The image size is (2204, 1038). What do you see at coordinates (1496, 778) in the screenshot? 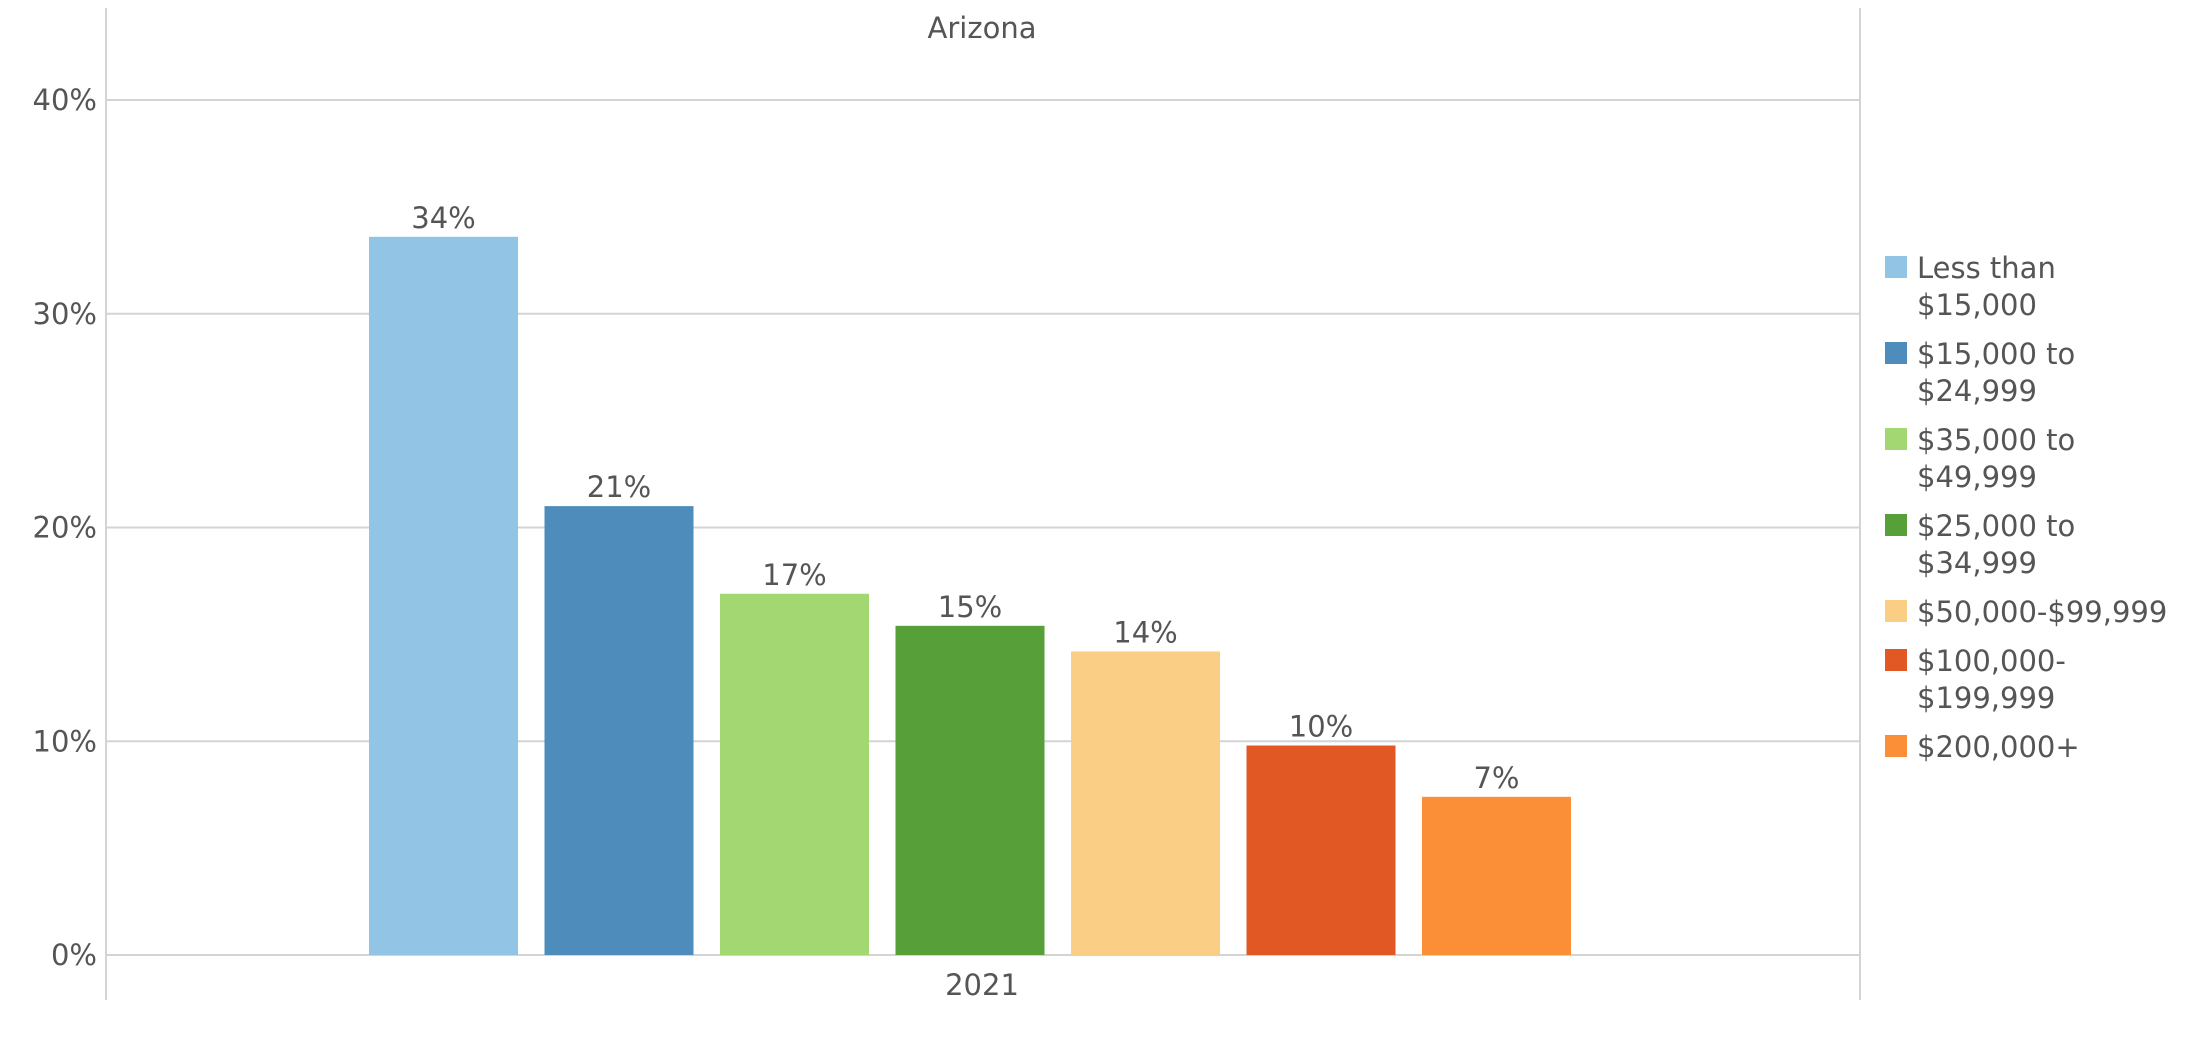
I see `data-label: 7%` at bounding box center [1496, 778].